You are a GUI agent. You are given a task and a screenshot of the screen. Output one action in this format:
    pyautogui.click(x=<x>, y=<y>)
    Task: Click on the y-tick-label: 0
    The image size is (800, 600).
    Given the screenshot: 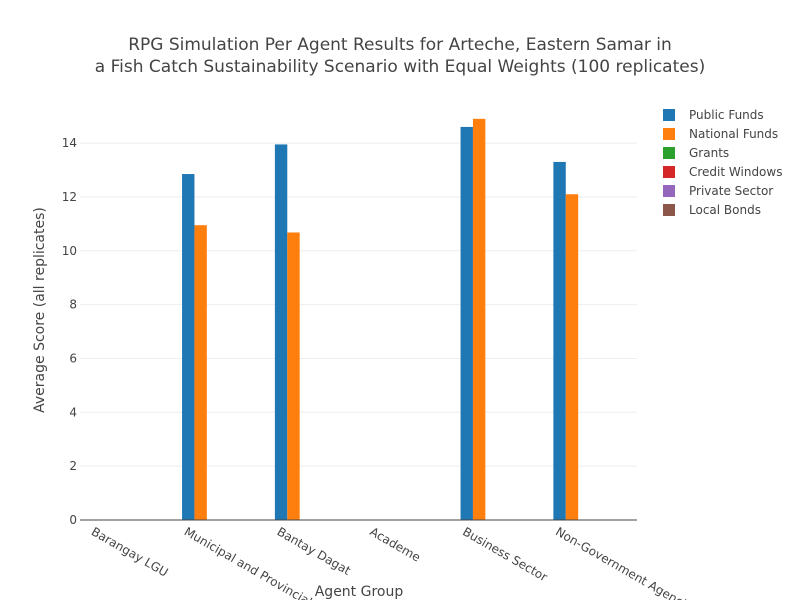 What is the action you would take?
    pyautogui.click(x=73, y=520)
    